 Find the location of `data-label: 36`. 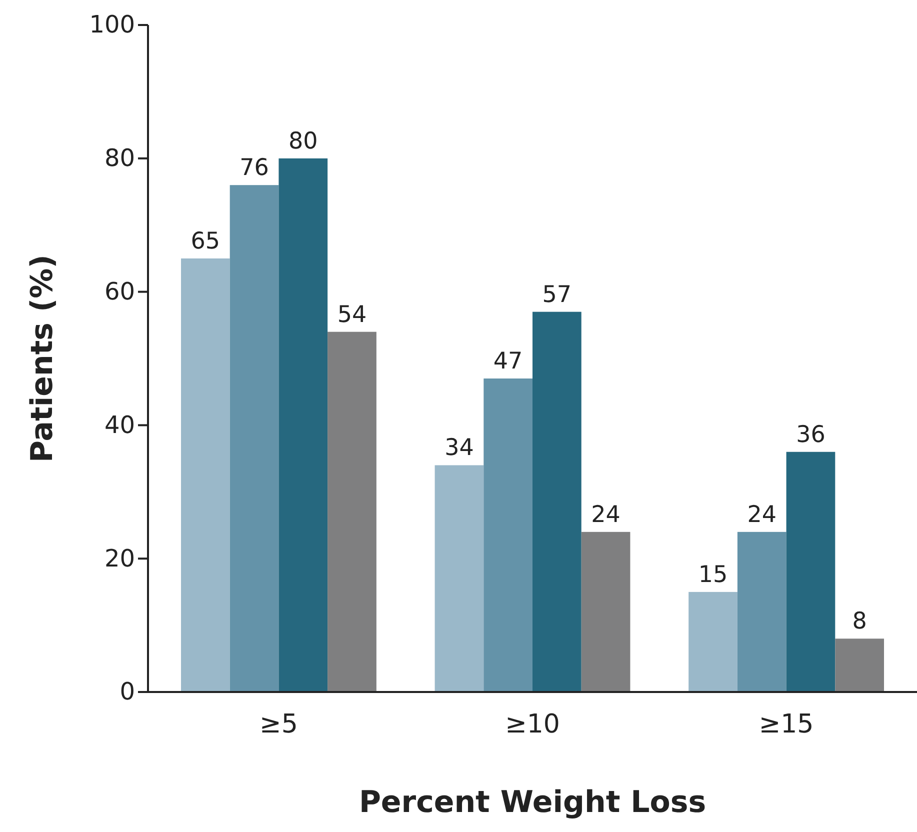

data-label: 36 is located at coordinates (811, 435).